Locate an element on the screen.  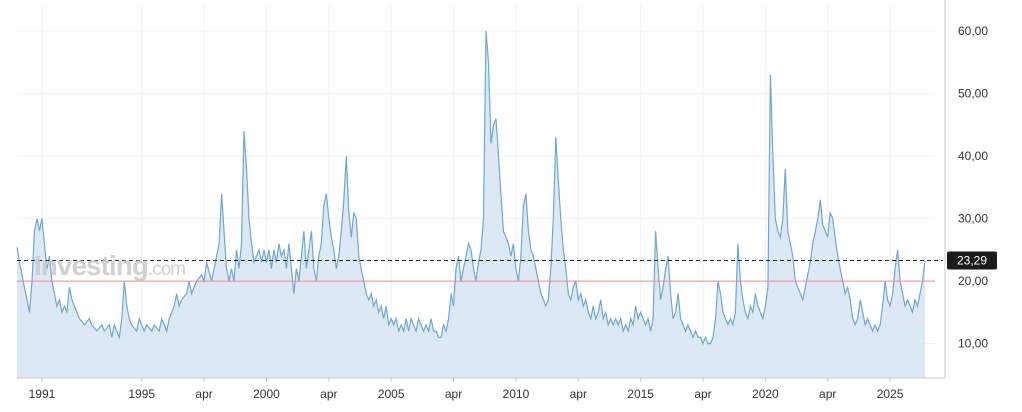
y-tick-label: 10,00 is located at coordinates (973, 344).